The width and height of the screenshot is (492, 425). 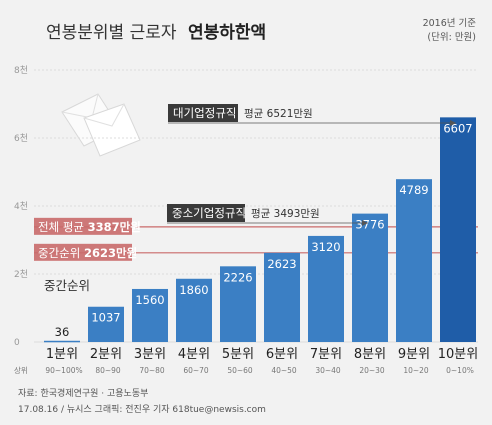 What do you see at coordinates (149, 300) in the screenshot?
I see `bar-value-label: 1560` at bounding box center [149, 300].